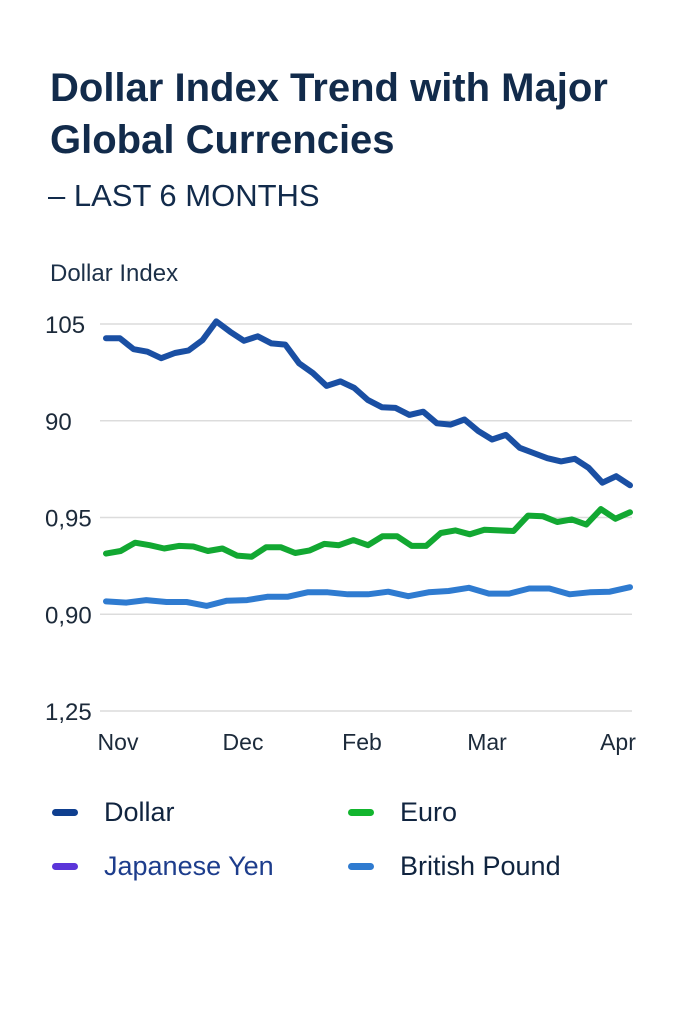 This screenshot has width=683, height=1024. Describe the element at coordinates (114, 273) in the screenshot. I see `y-axis-label: Dollar Index` at that location.